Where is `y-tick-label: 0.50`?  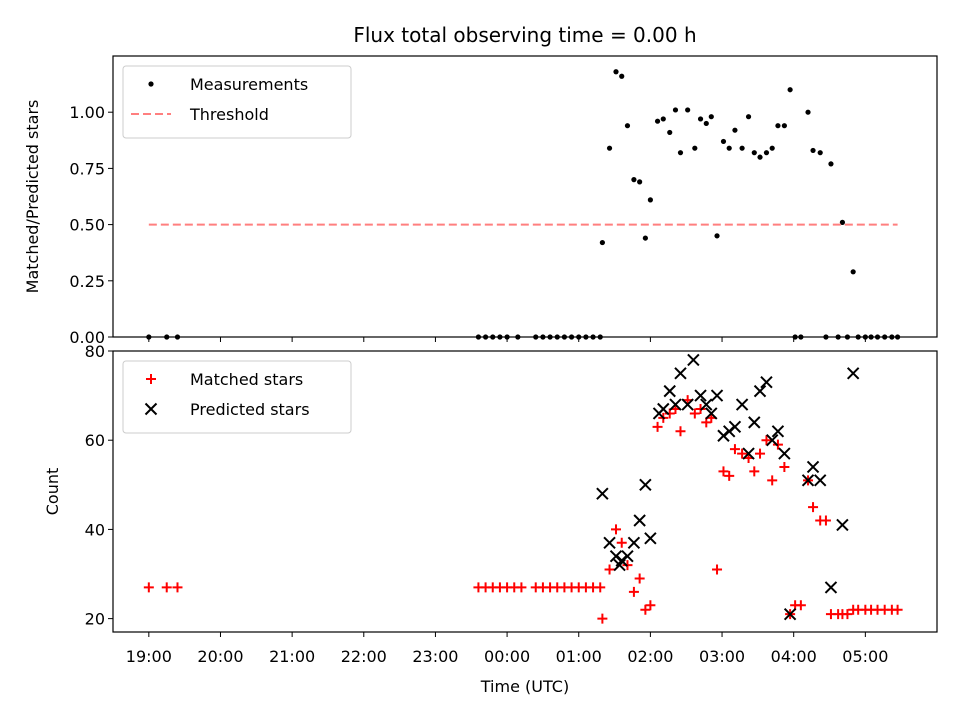
y-tick-label: 0.50 is located at coordinates (87, 225).